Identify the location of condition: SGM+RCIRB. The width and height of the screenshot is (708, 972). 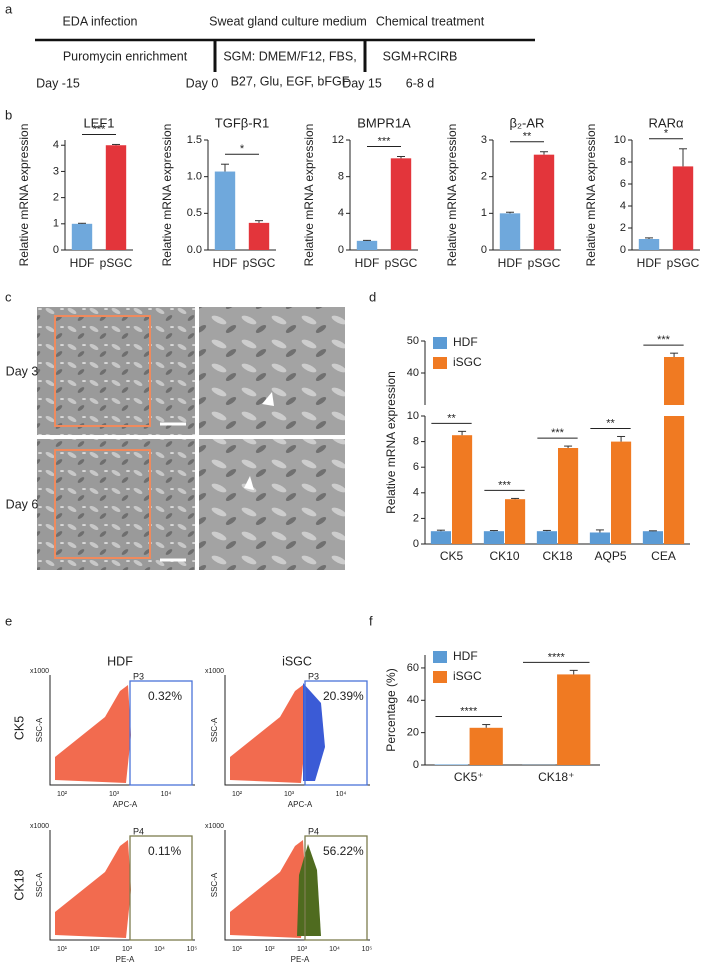
(420, 56).